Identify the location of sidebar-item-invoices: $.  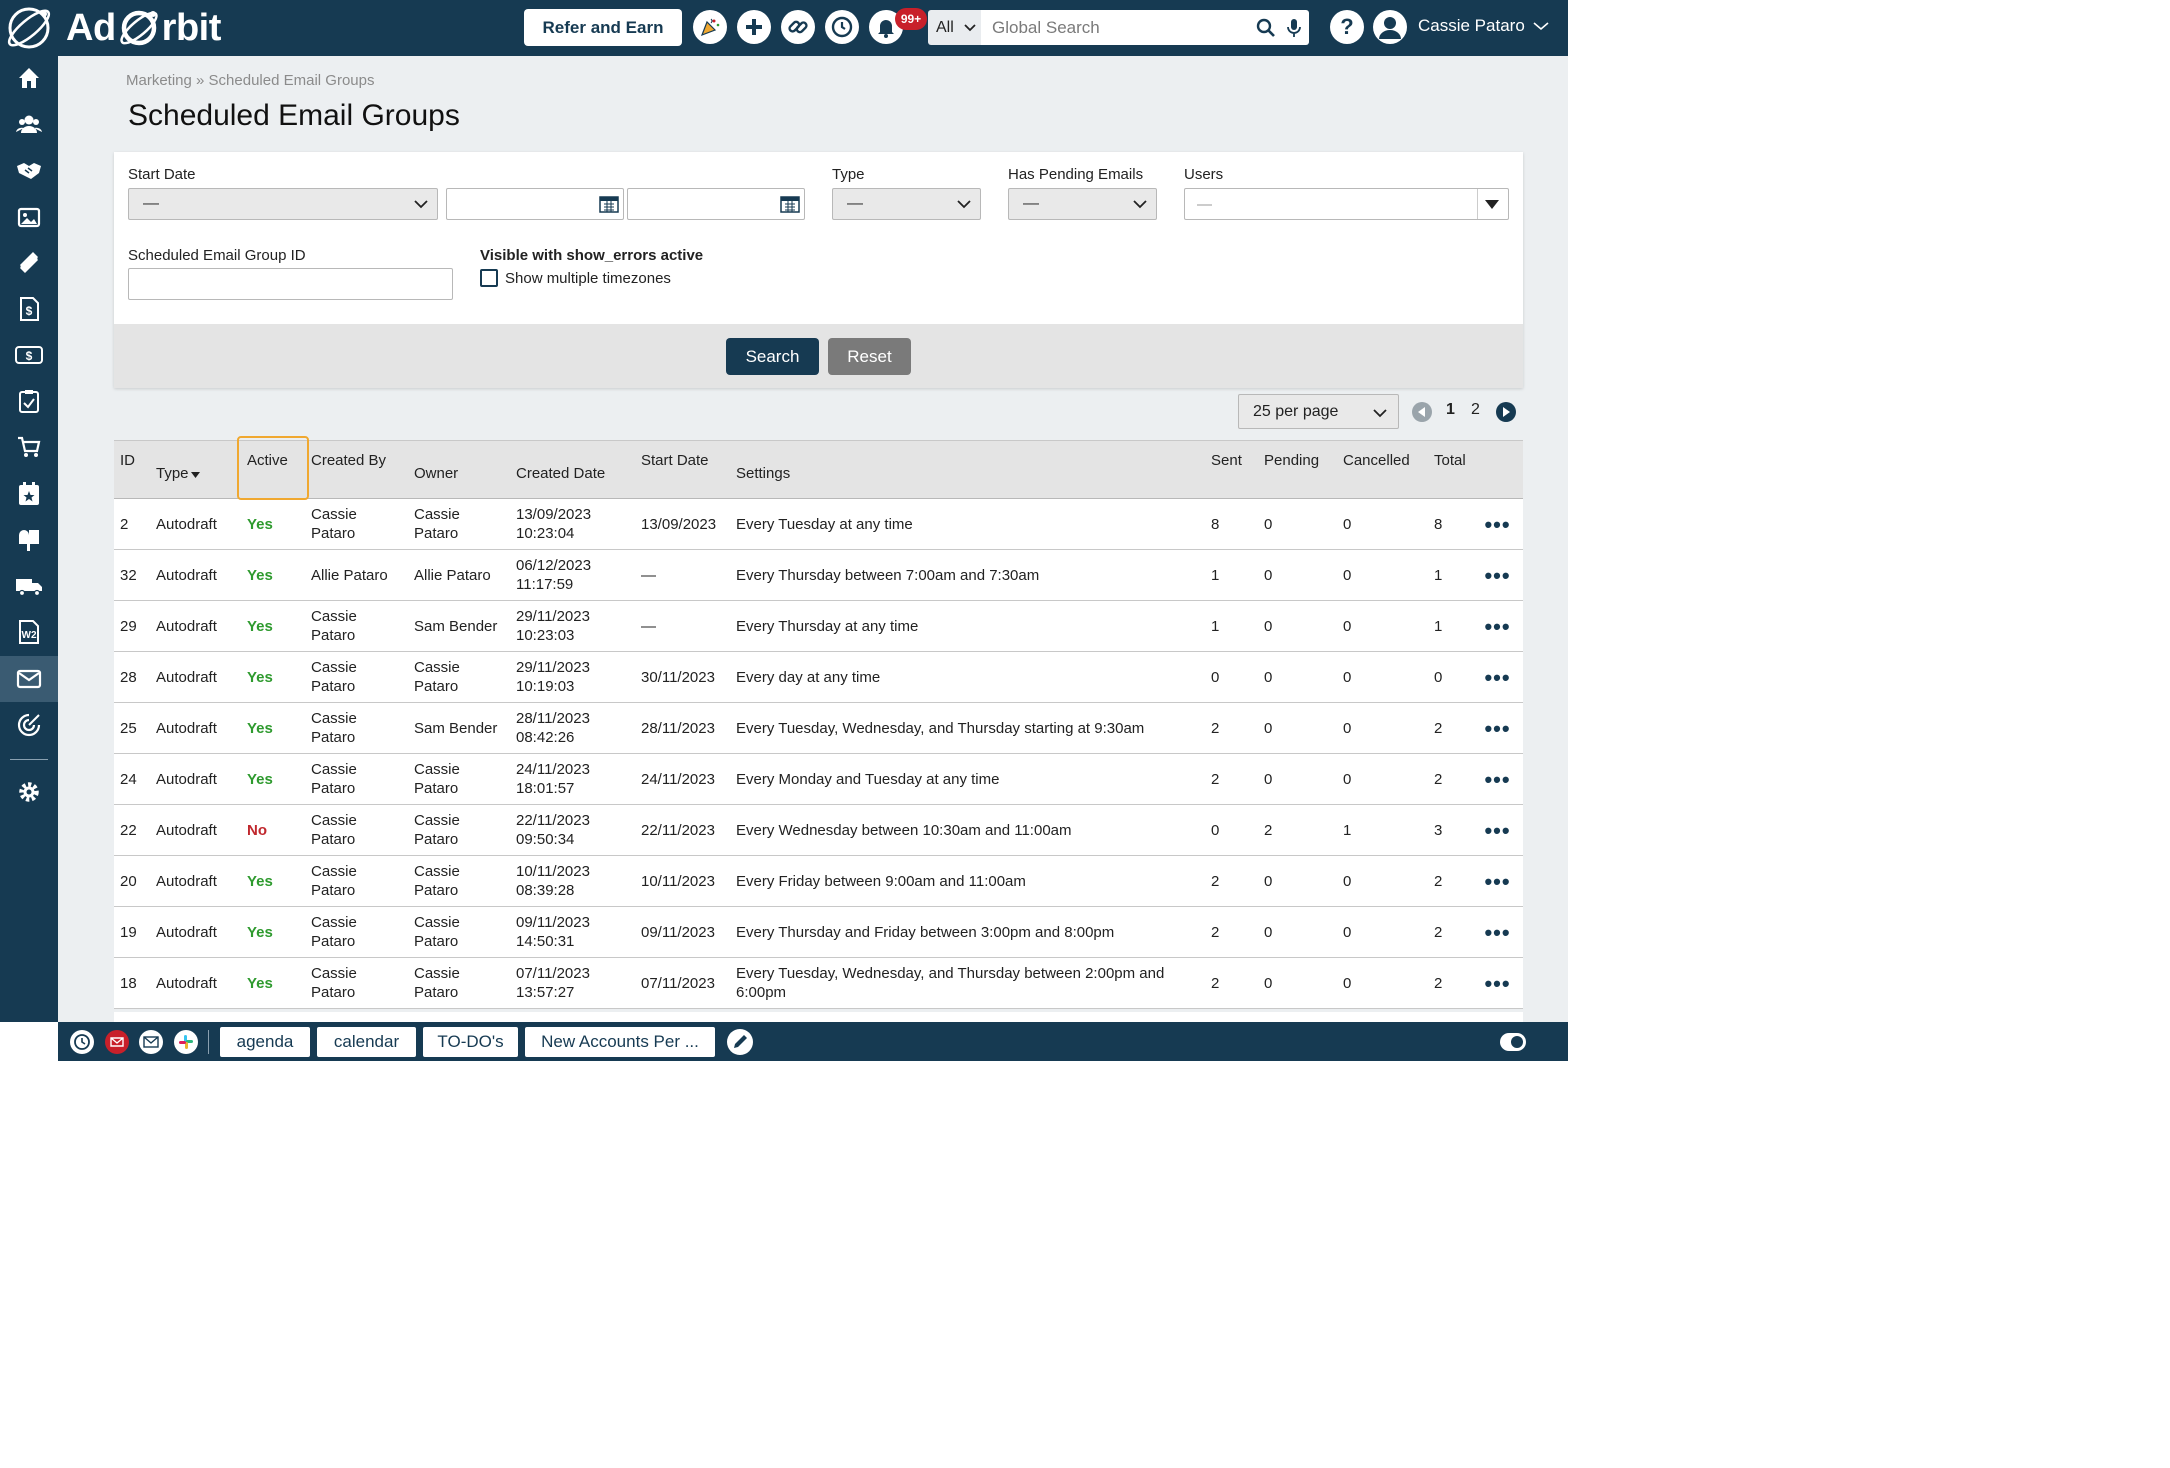
(29, 309).